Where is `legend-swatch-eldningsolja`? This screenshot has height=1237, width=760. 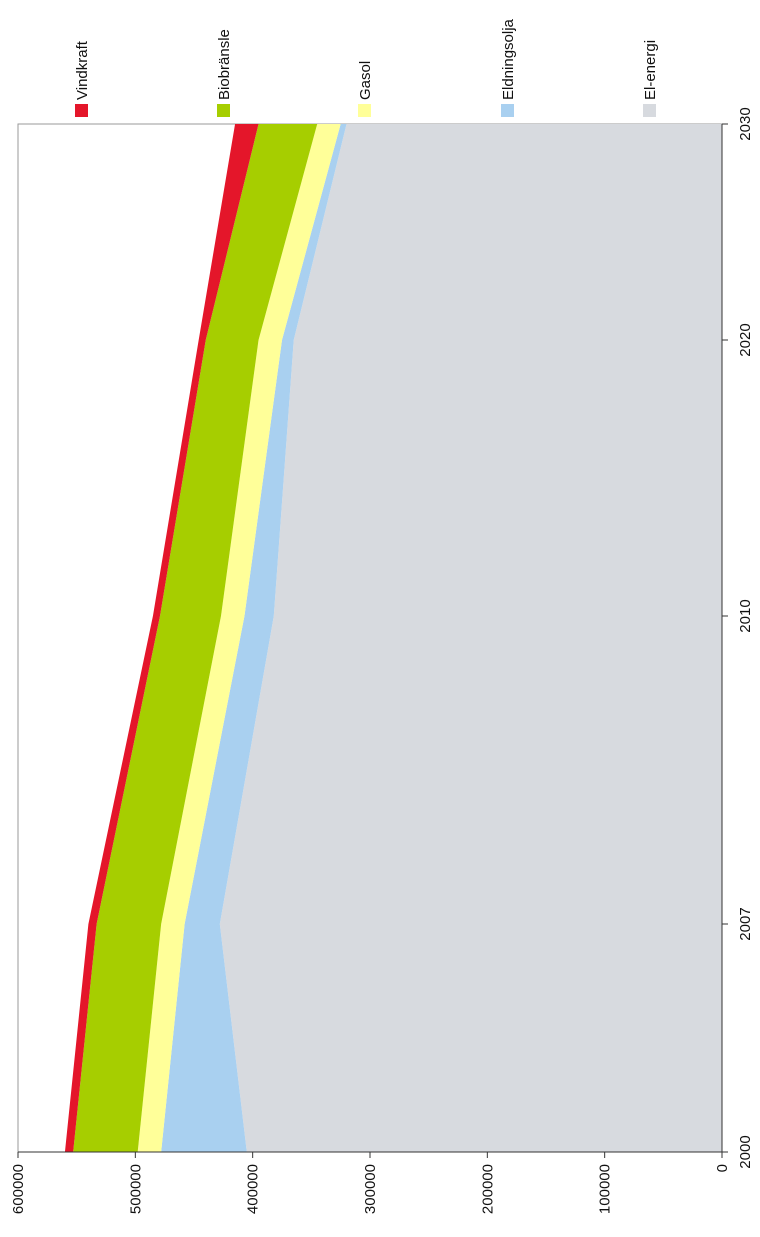 legend-swatch-eldningsolja is located at coordinates (507, 110).